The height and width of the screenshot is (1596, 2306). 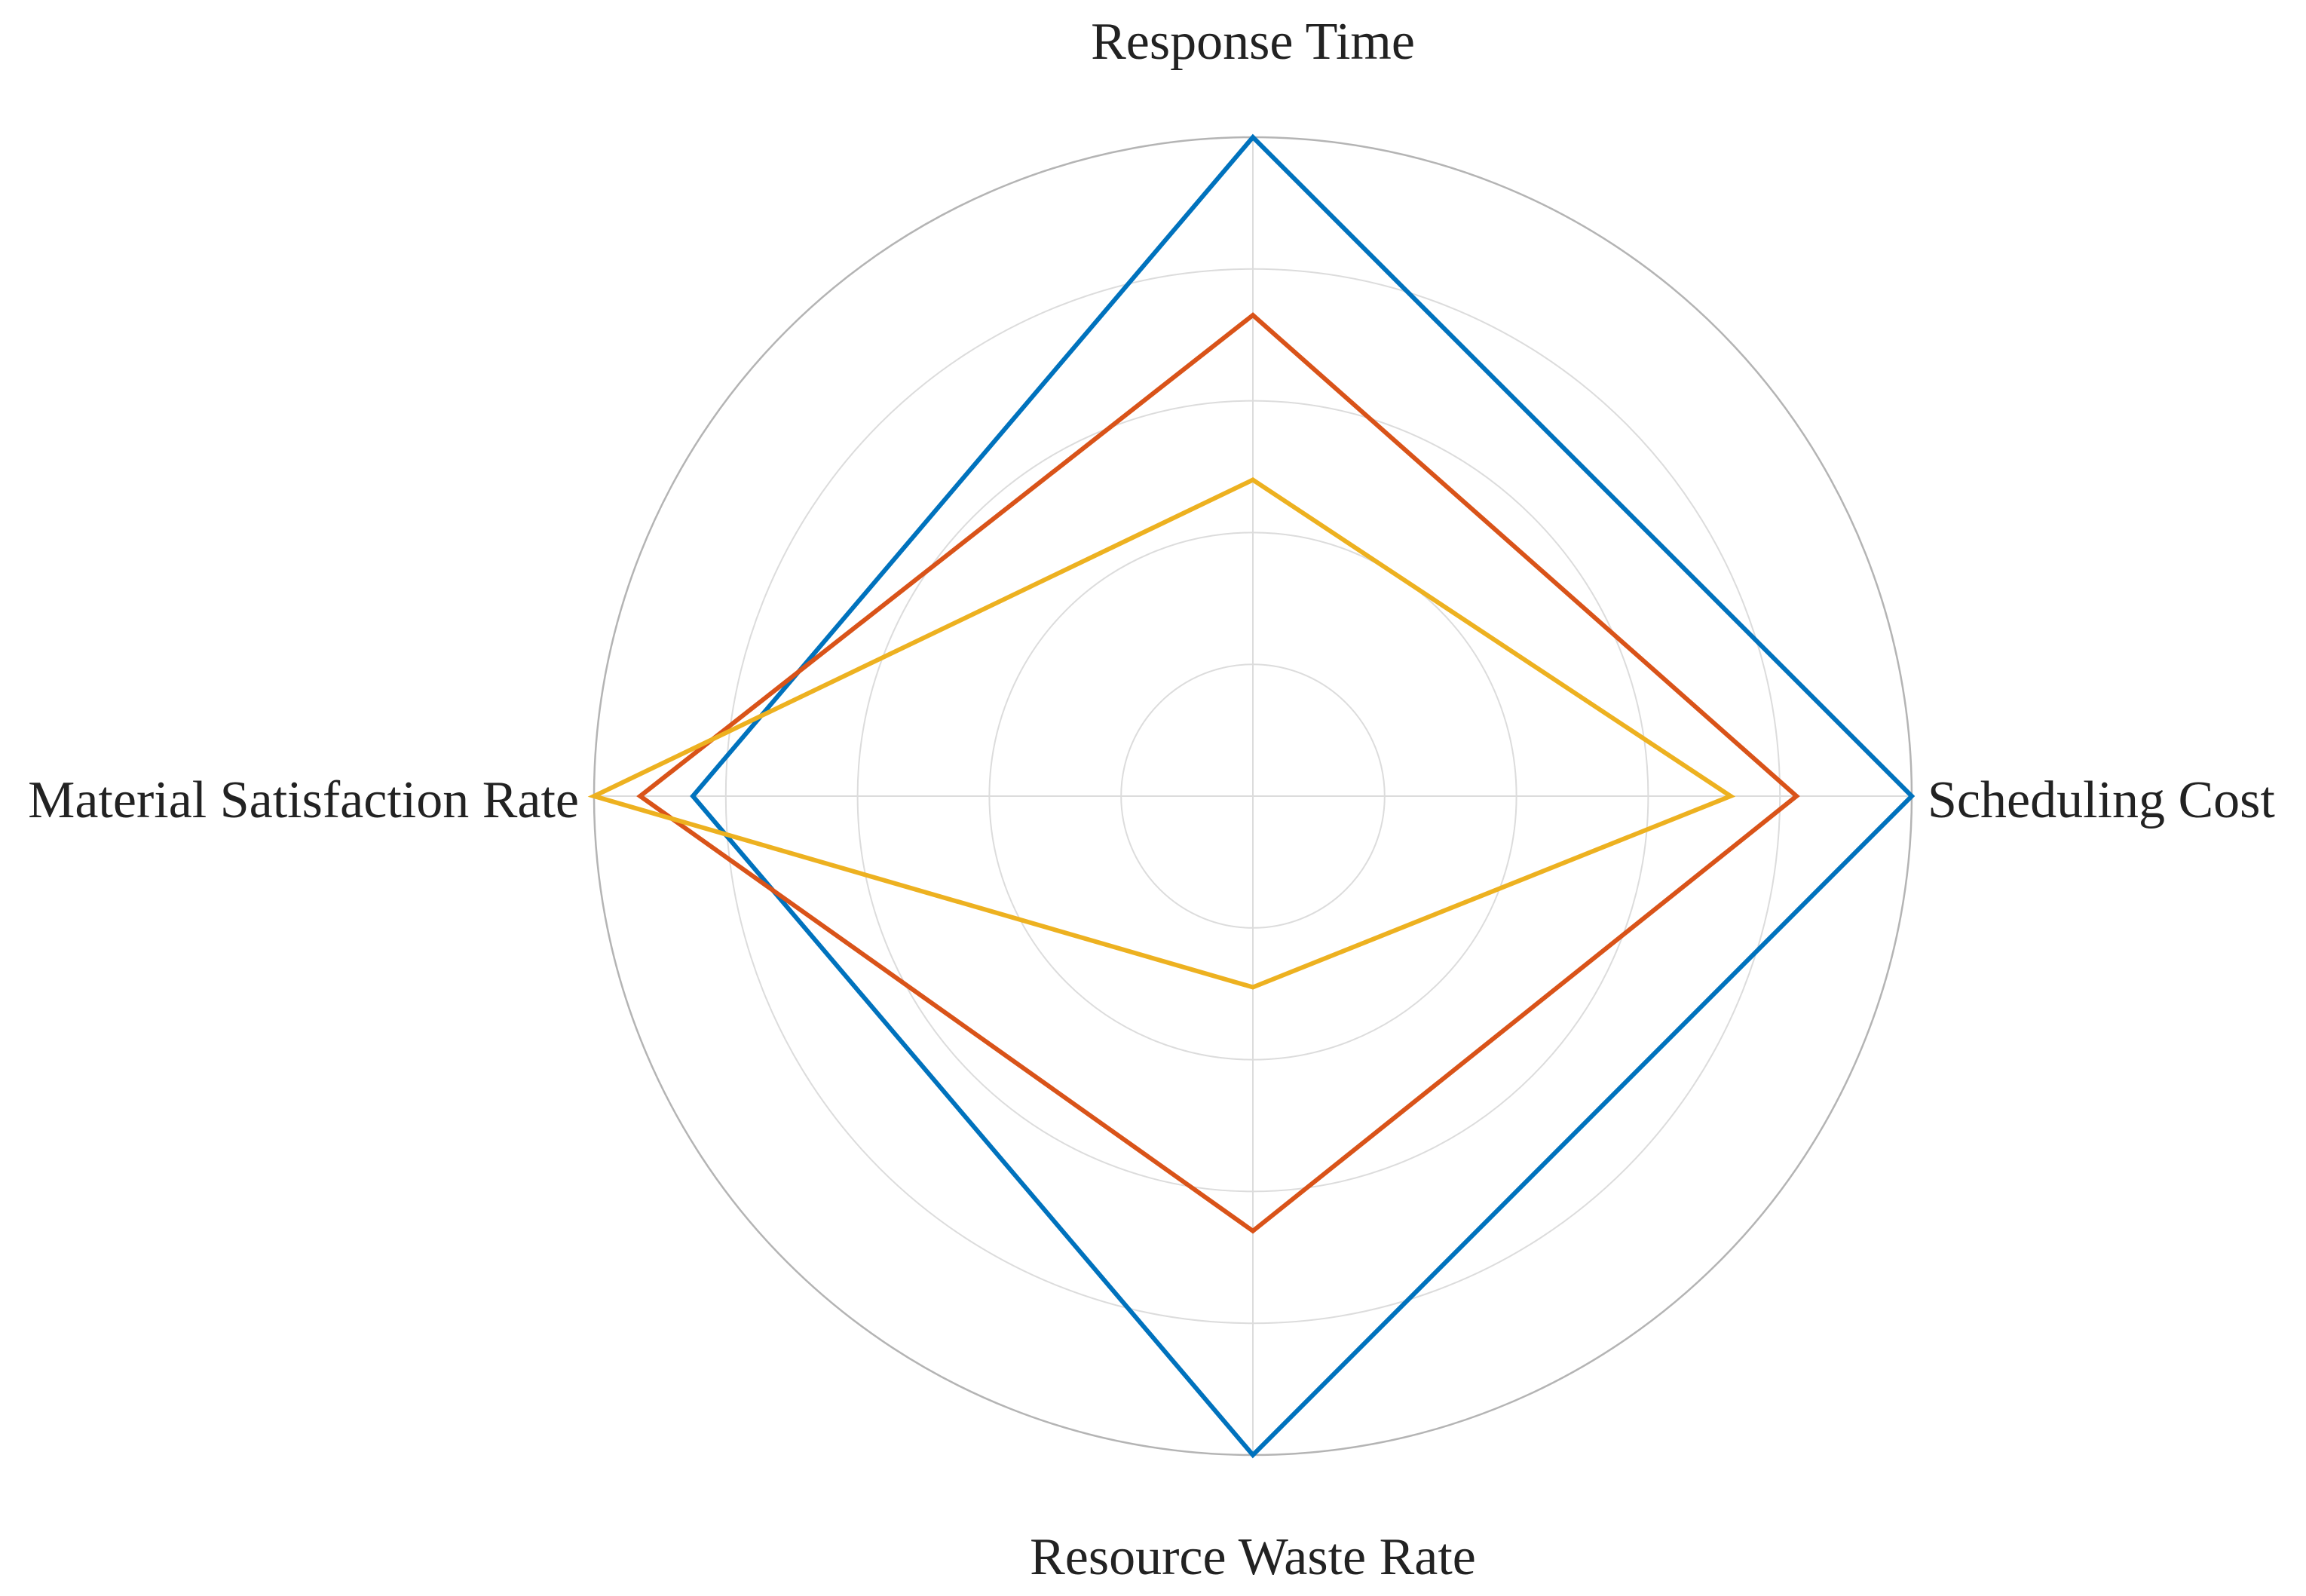 What do you see at coordinates (303, 800) in the screenshot?
I see `axis-label-material-satisfaction-rate: Material Satisfaction Rate` at bounding box center [303, 800].